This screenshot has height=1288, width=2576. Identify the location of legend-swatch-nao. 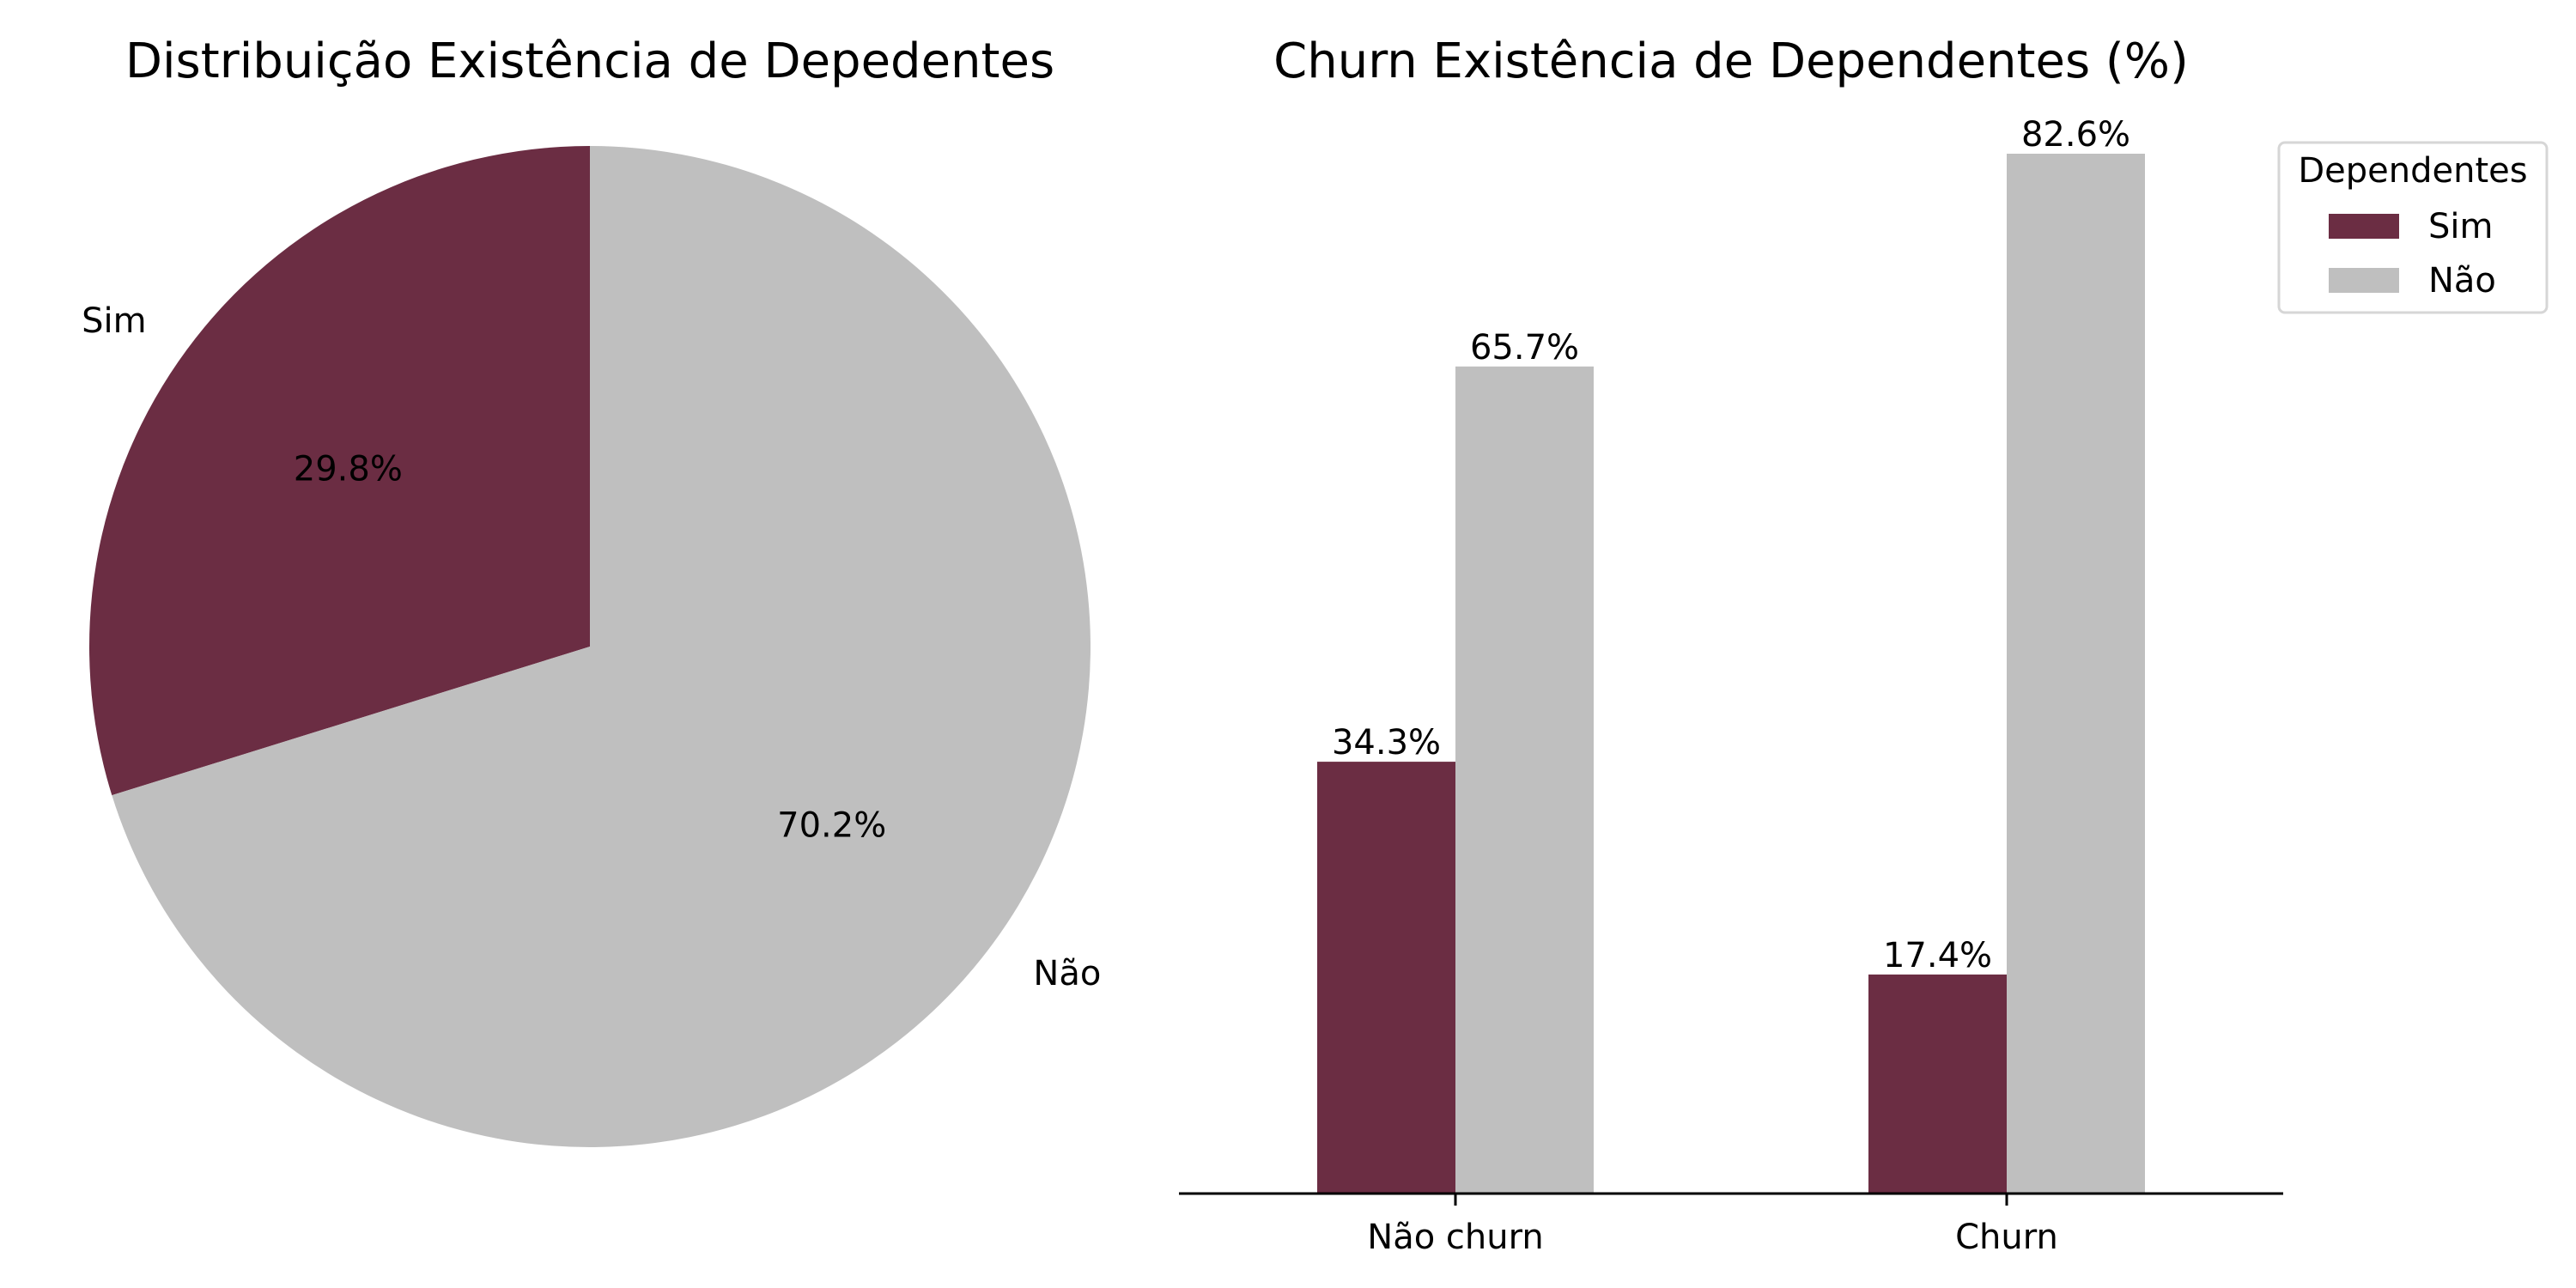
(2364, 280).